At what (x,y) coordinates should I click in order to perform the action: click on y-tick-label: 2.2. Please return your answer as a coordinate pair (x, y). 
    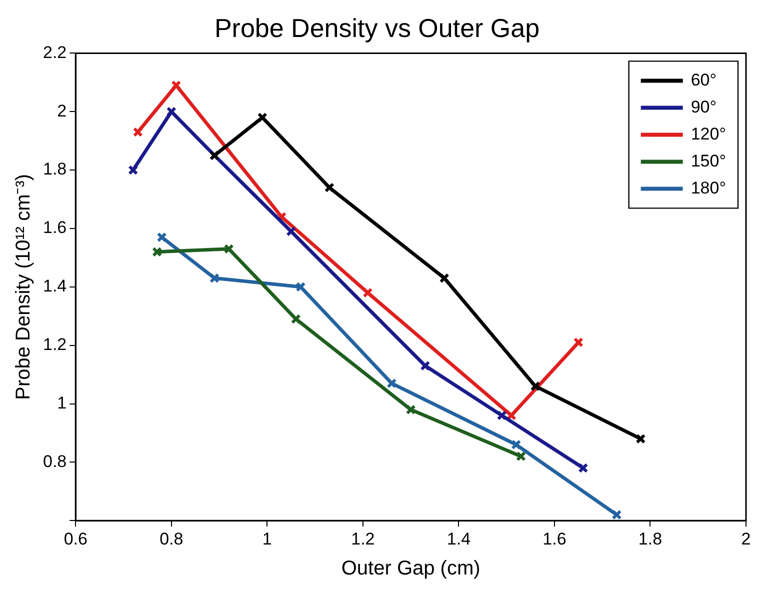
    Looking at the image, I should click on (54, 52).